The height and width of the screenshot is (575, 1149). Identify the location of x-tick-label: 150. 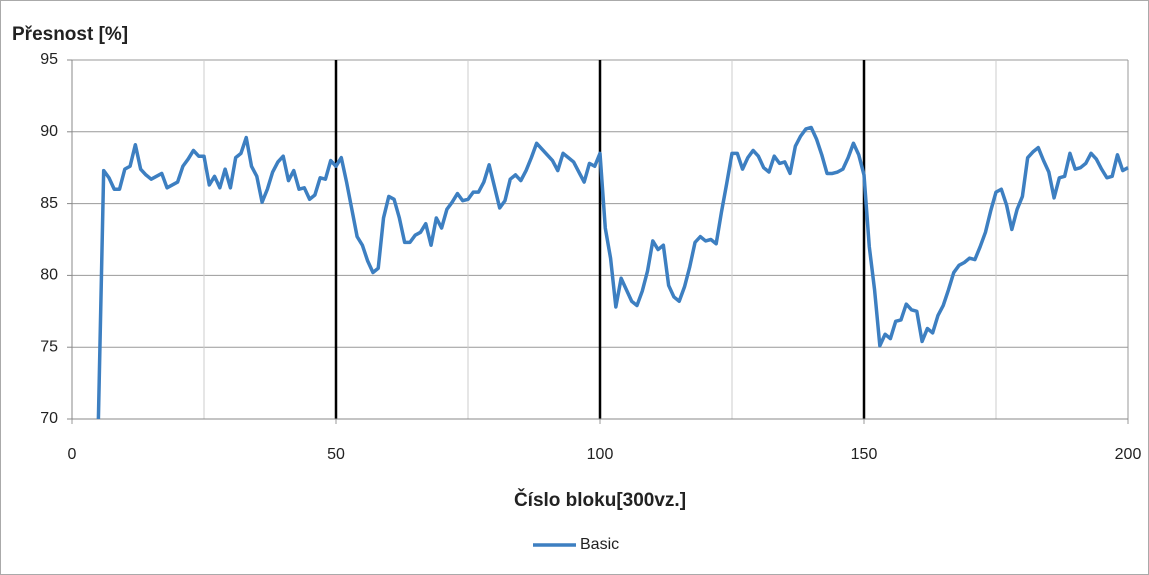
(864, 454).